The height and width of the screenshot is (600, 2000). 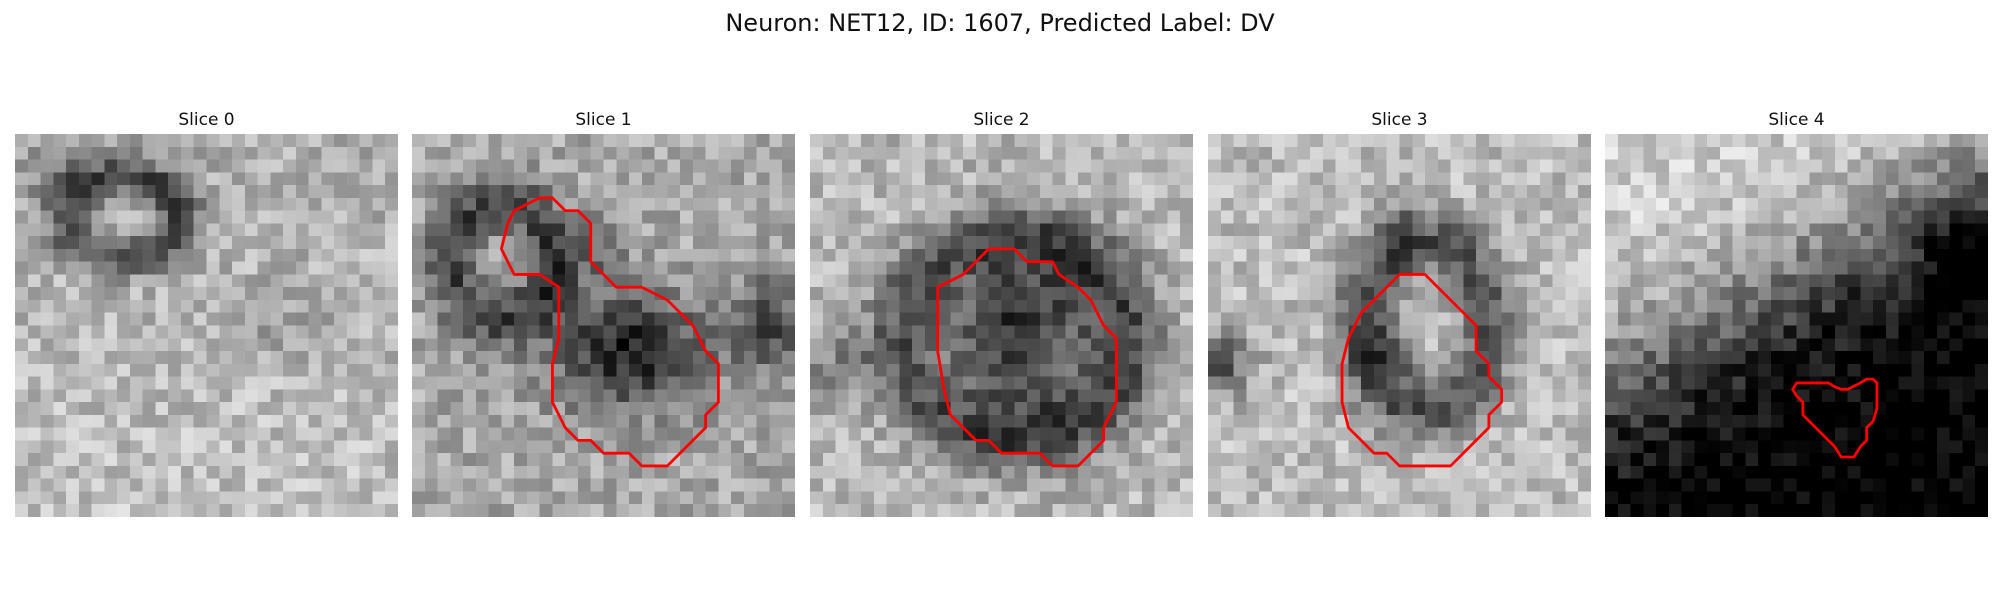 I want to click on slice-2-image, so click(x=1001, y=325).